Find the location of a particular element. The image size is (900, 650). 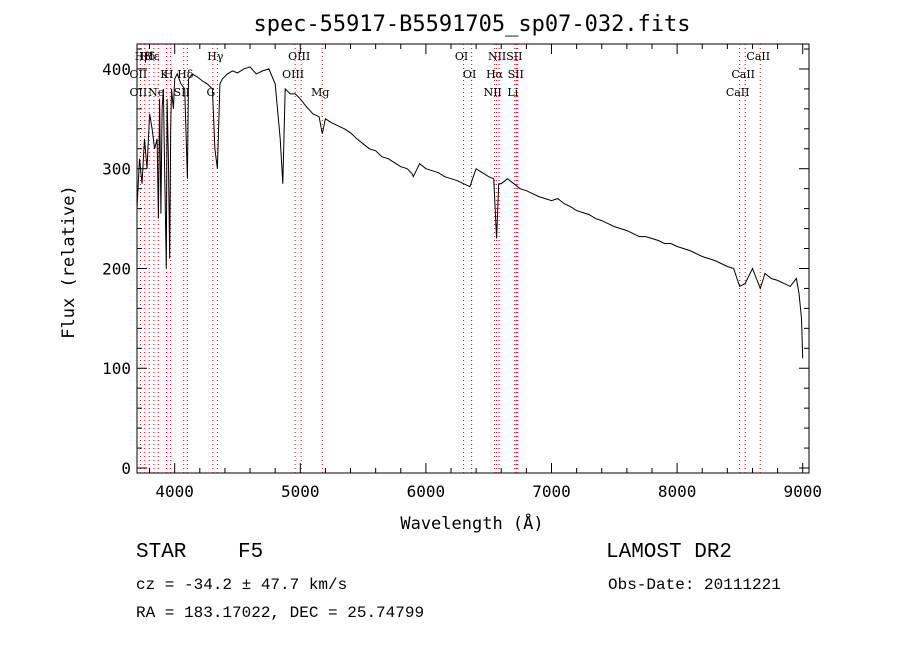

x-axis-label: Wavelength (Å) is located at coordinates (471, 523).